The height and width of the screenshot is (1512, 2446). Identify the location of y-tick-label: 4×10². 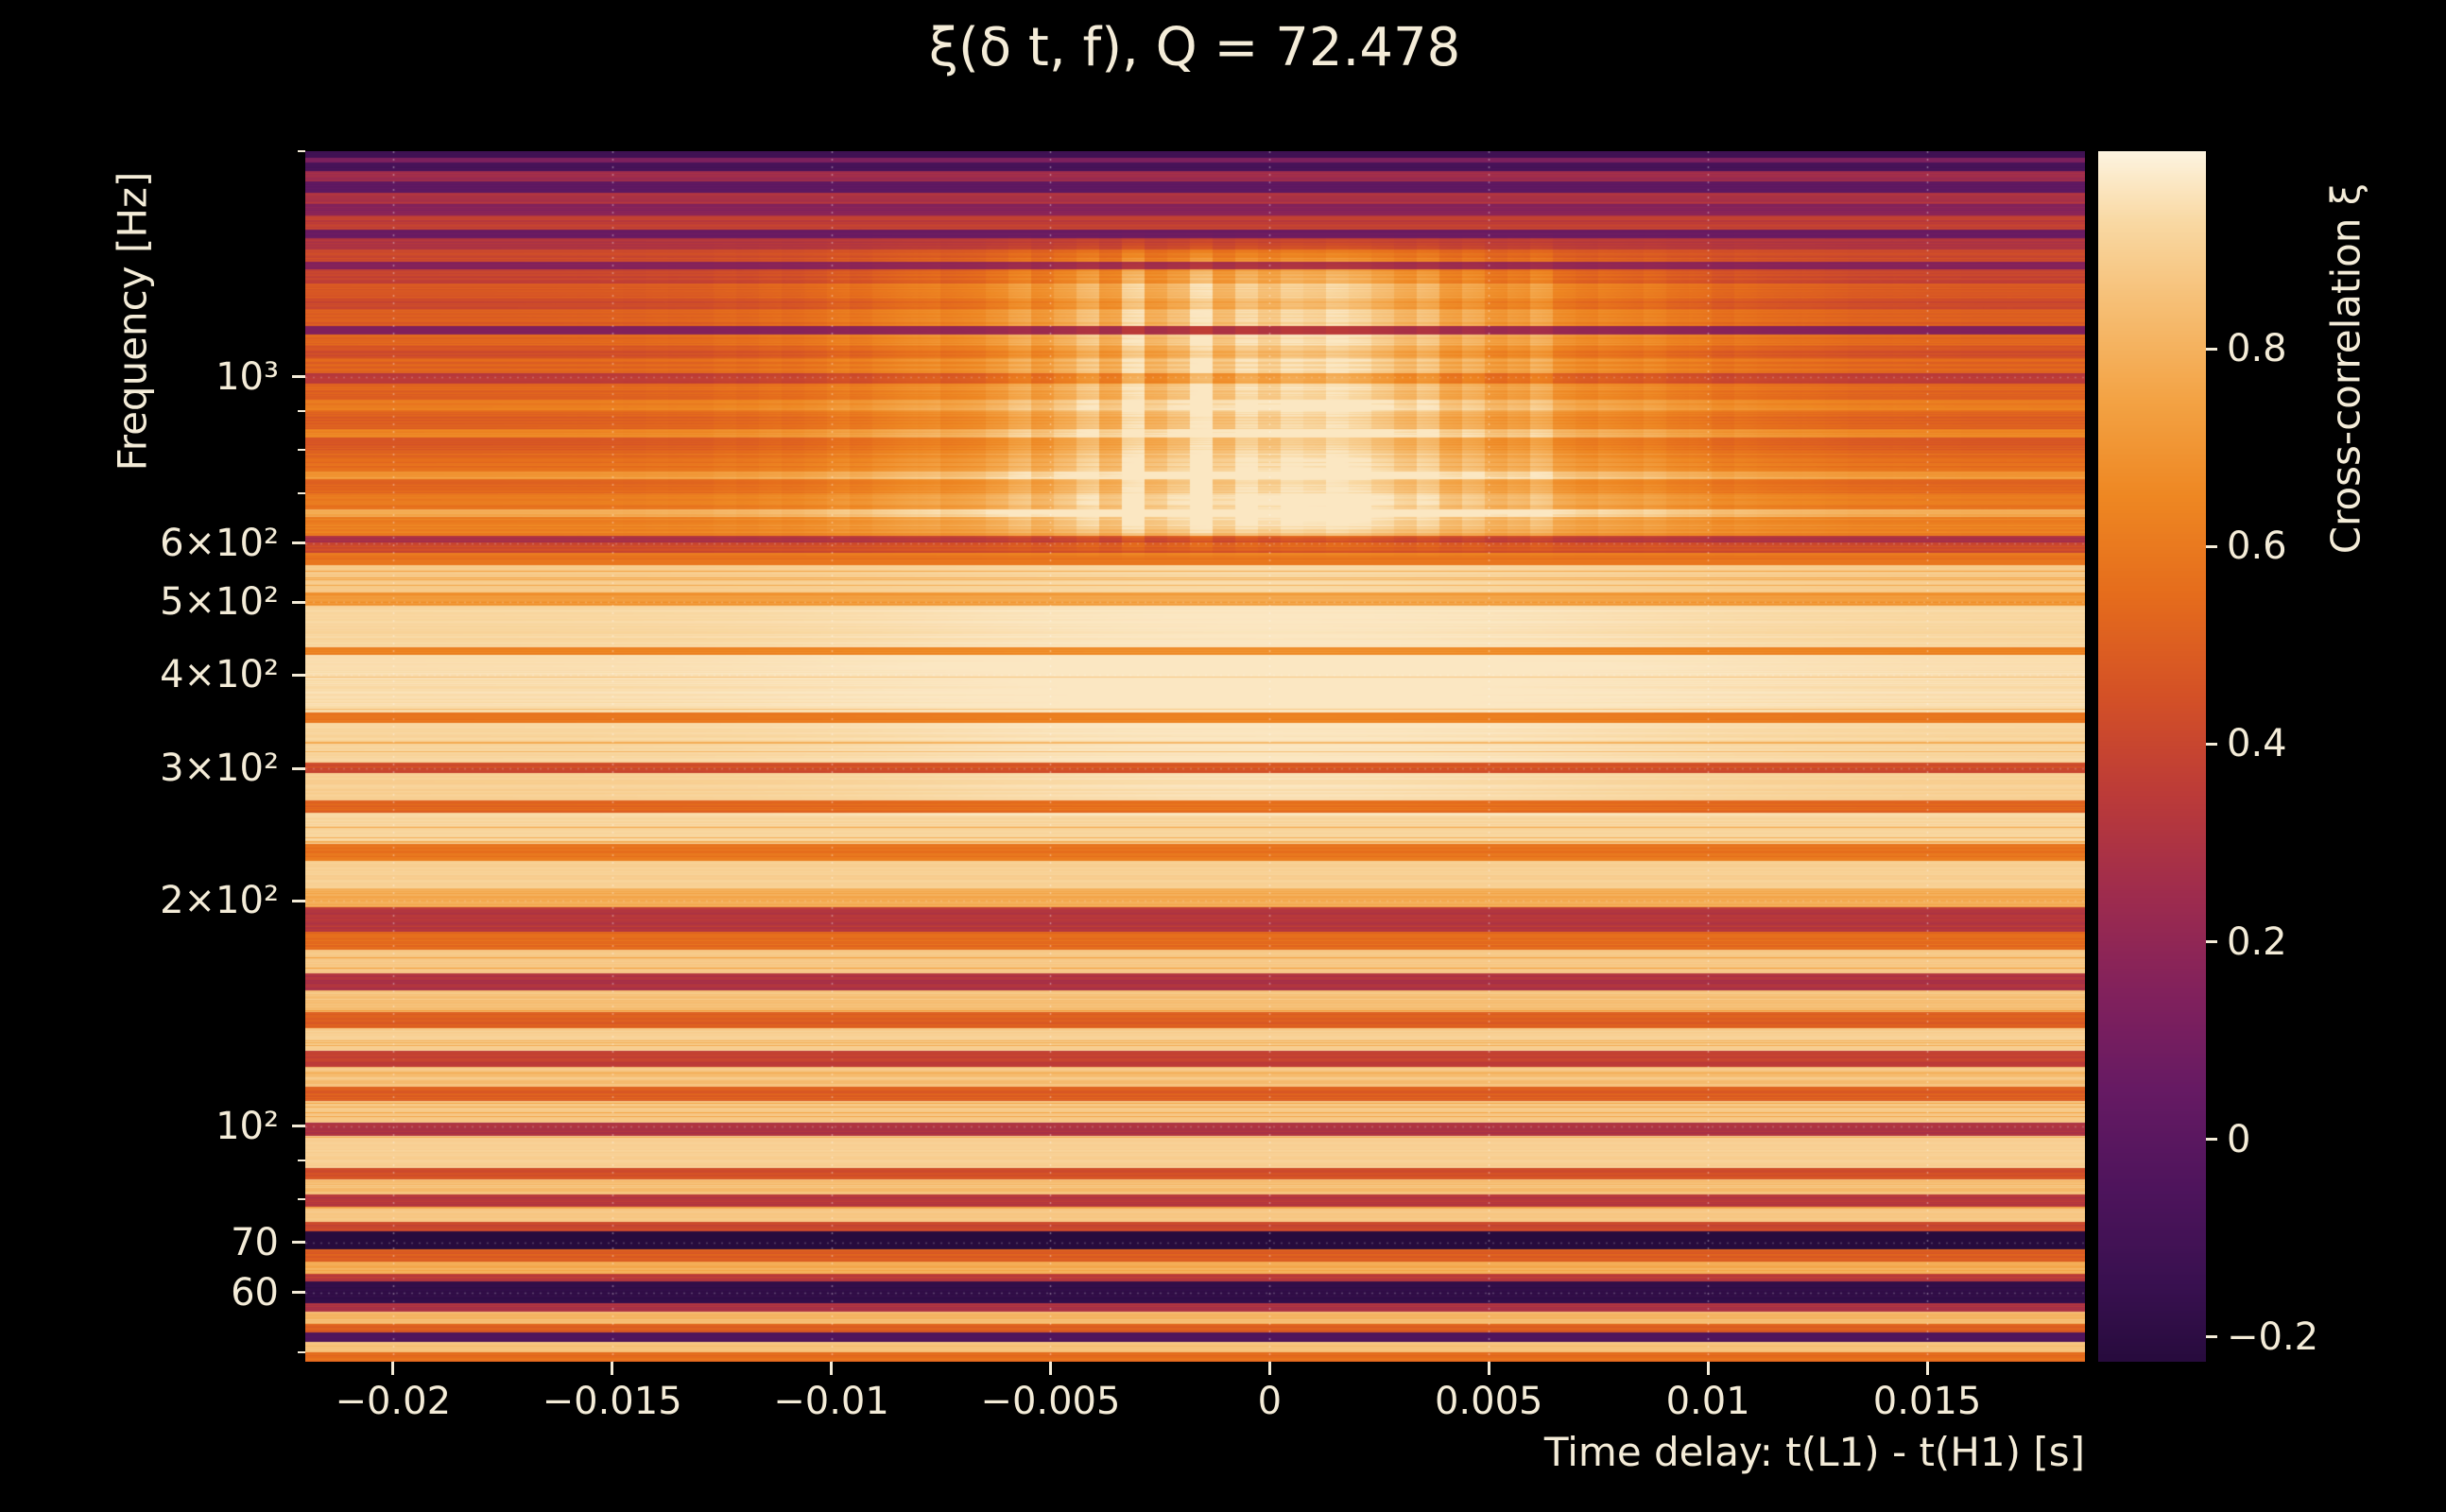
(219, 675).